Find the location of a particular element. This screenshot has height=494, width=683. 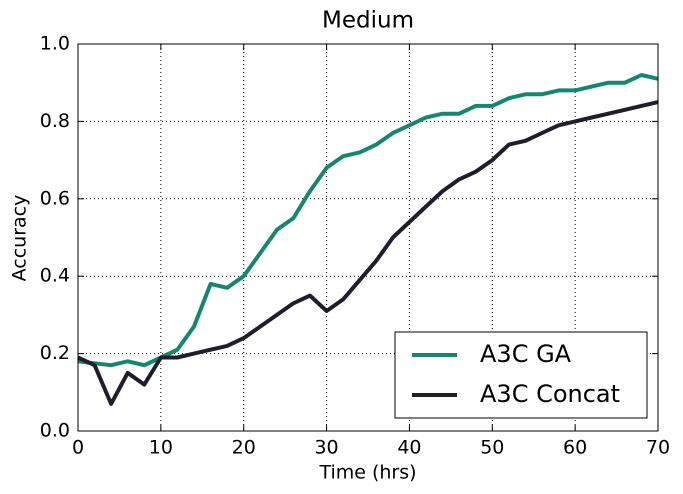

x-tick-label: 0 is located at coordinates (78, 448).